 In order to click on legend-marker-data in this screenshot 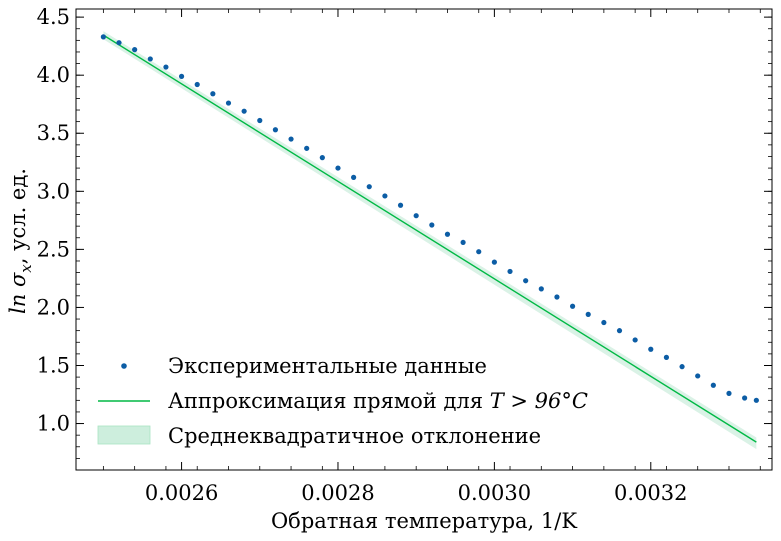, I will do `click(124, 366)`.